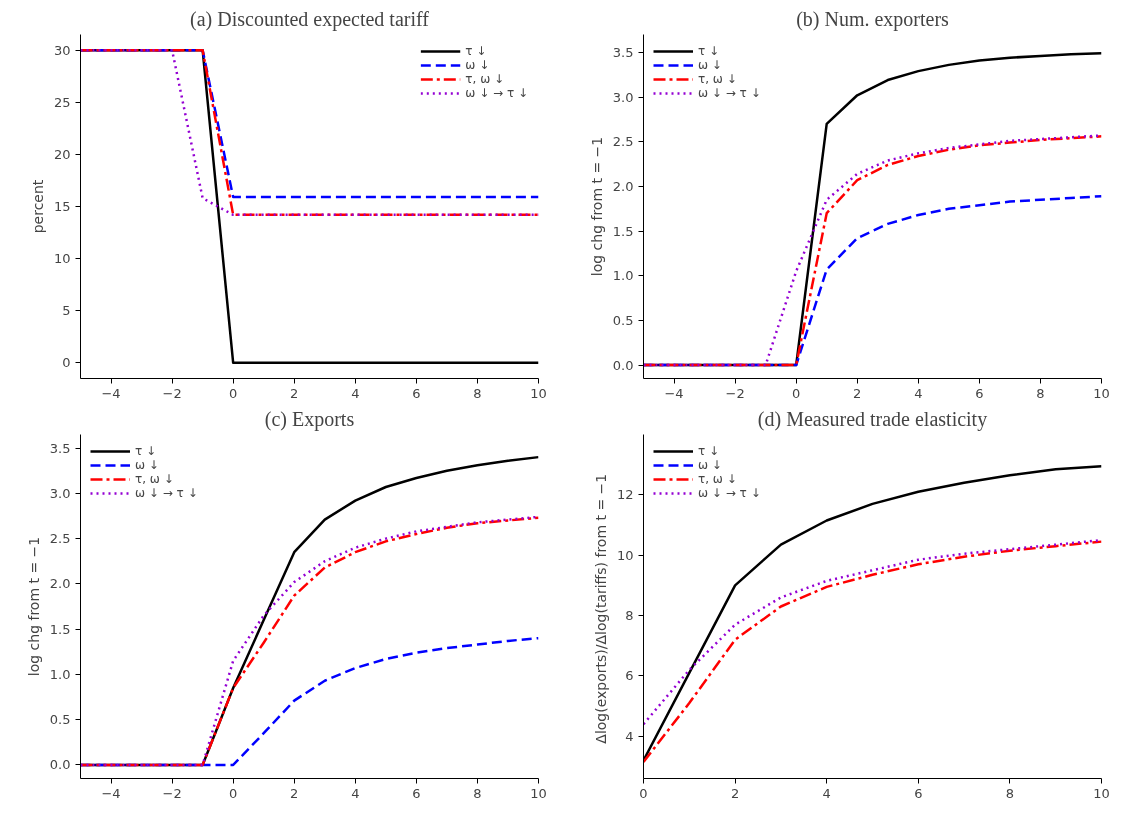 This screenshot has width=1136, height=815. What do you see at coordinates (62, 154) in the screenshot?
I see `y-tick-label: 20` at bounding box center [62, 154].